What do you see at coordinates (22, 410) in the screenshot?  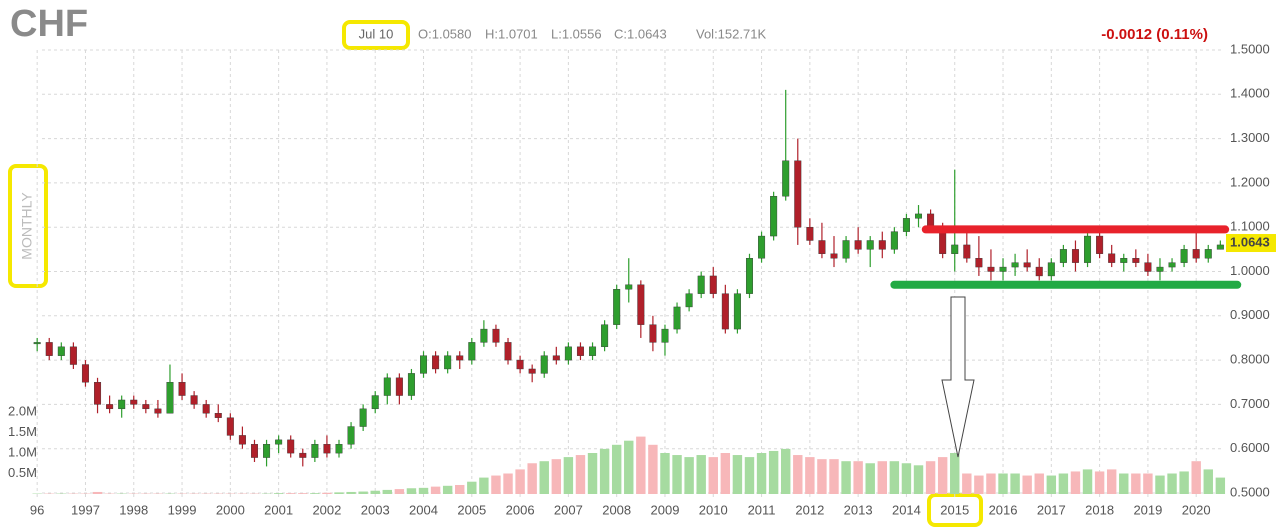 I see `volume-tick-label: 2.0M` at bounding box center [22, 410].